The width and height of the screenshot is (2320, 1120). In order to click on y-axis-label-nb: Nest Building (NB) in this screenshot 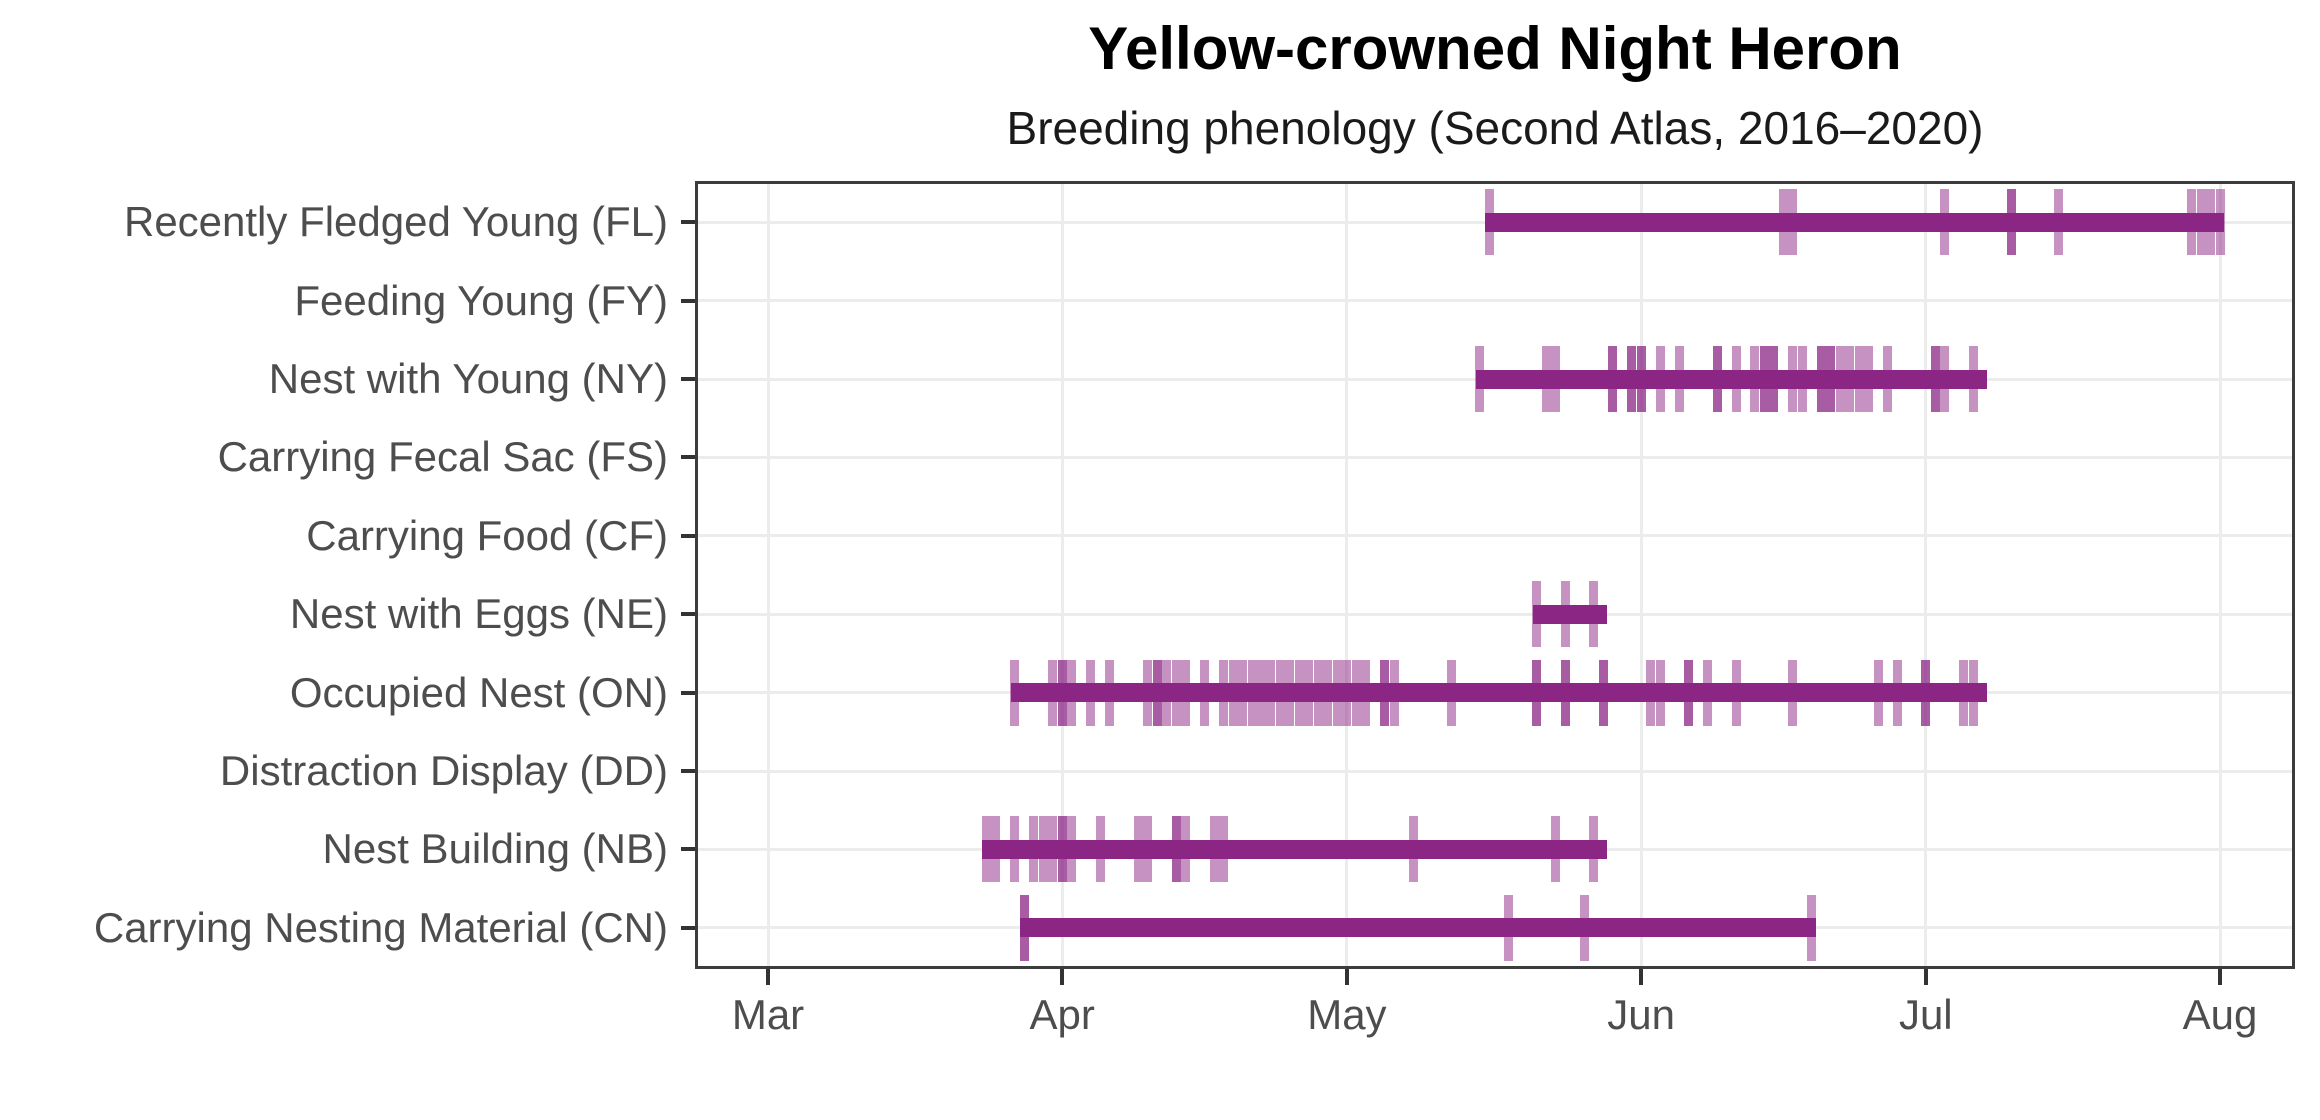, I will do `click(495, 849)`.